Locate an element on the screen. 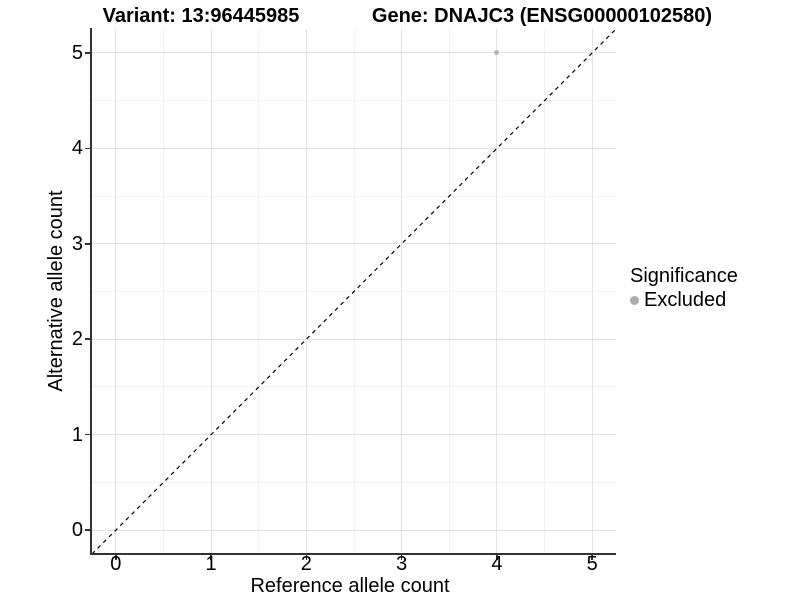  y-axis-title: Alternative allele count is located at coordinates (56, 291).